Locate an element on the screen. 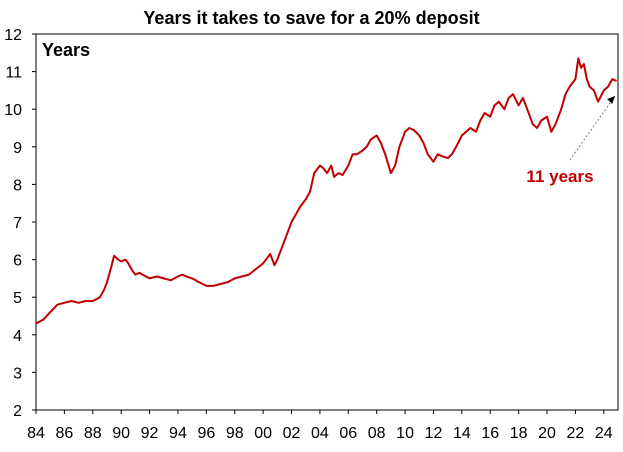 The image size is (623, 452). x-tick-label: 14 is located at coordinates (462, 433).